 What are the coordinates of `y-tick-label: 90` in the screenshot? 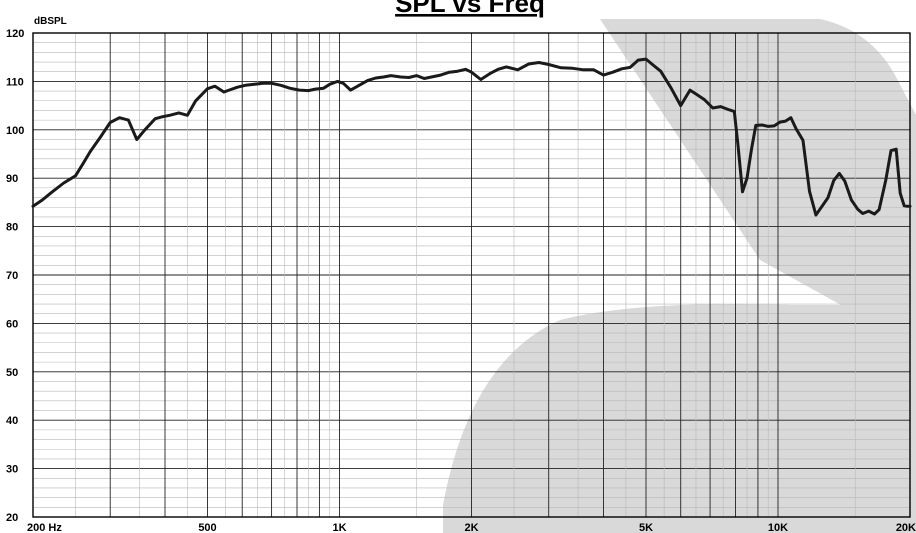 It's located at (12, 179).